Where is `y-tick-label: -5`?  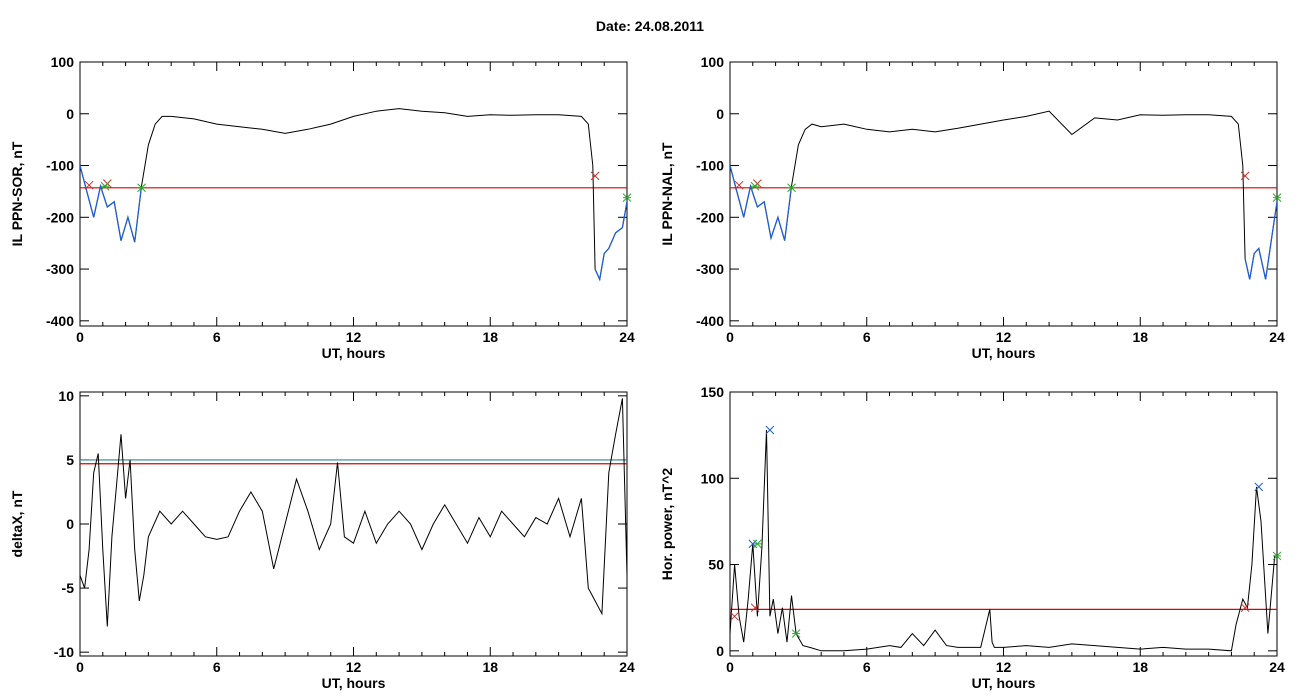 y-tick-label: -5 is located at coordinates (68, 588).